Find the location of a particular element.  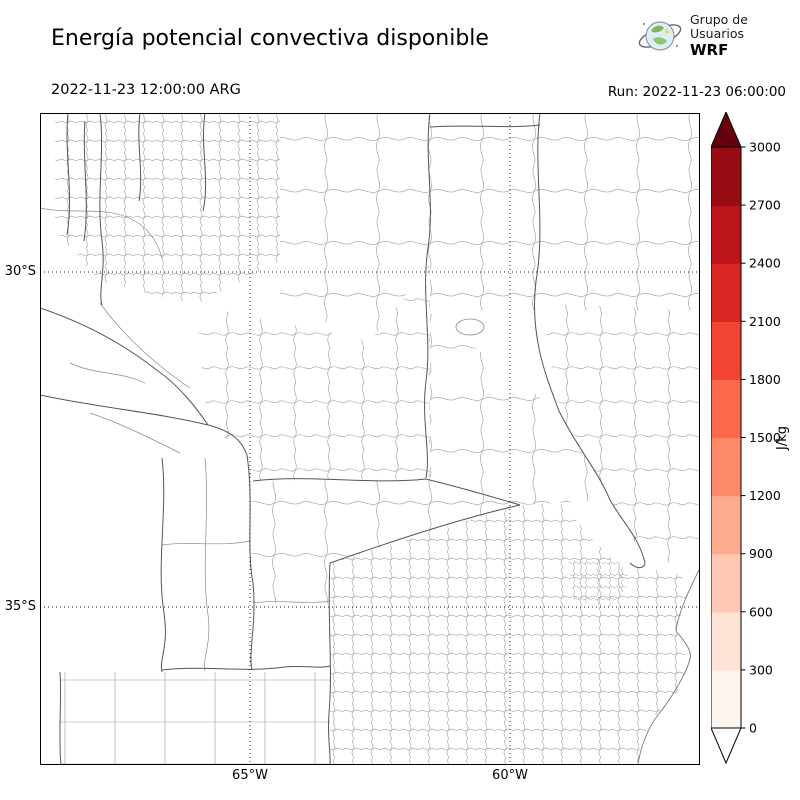

y-tick-30s: 30°S is located at coordinates (20, 271).